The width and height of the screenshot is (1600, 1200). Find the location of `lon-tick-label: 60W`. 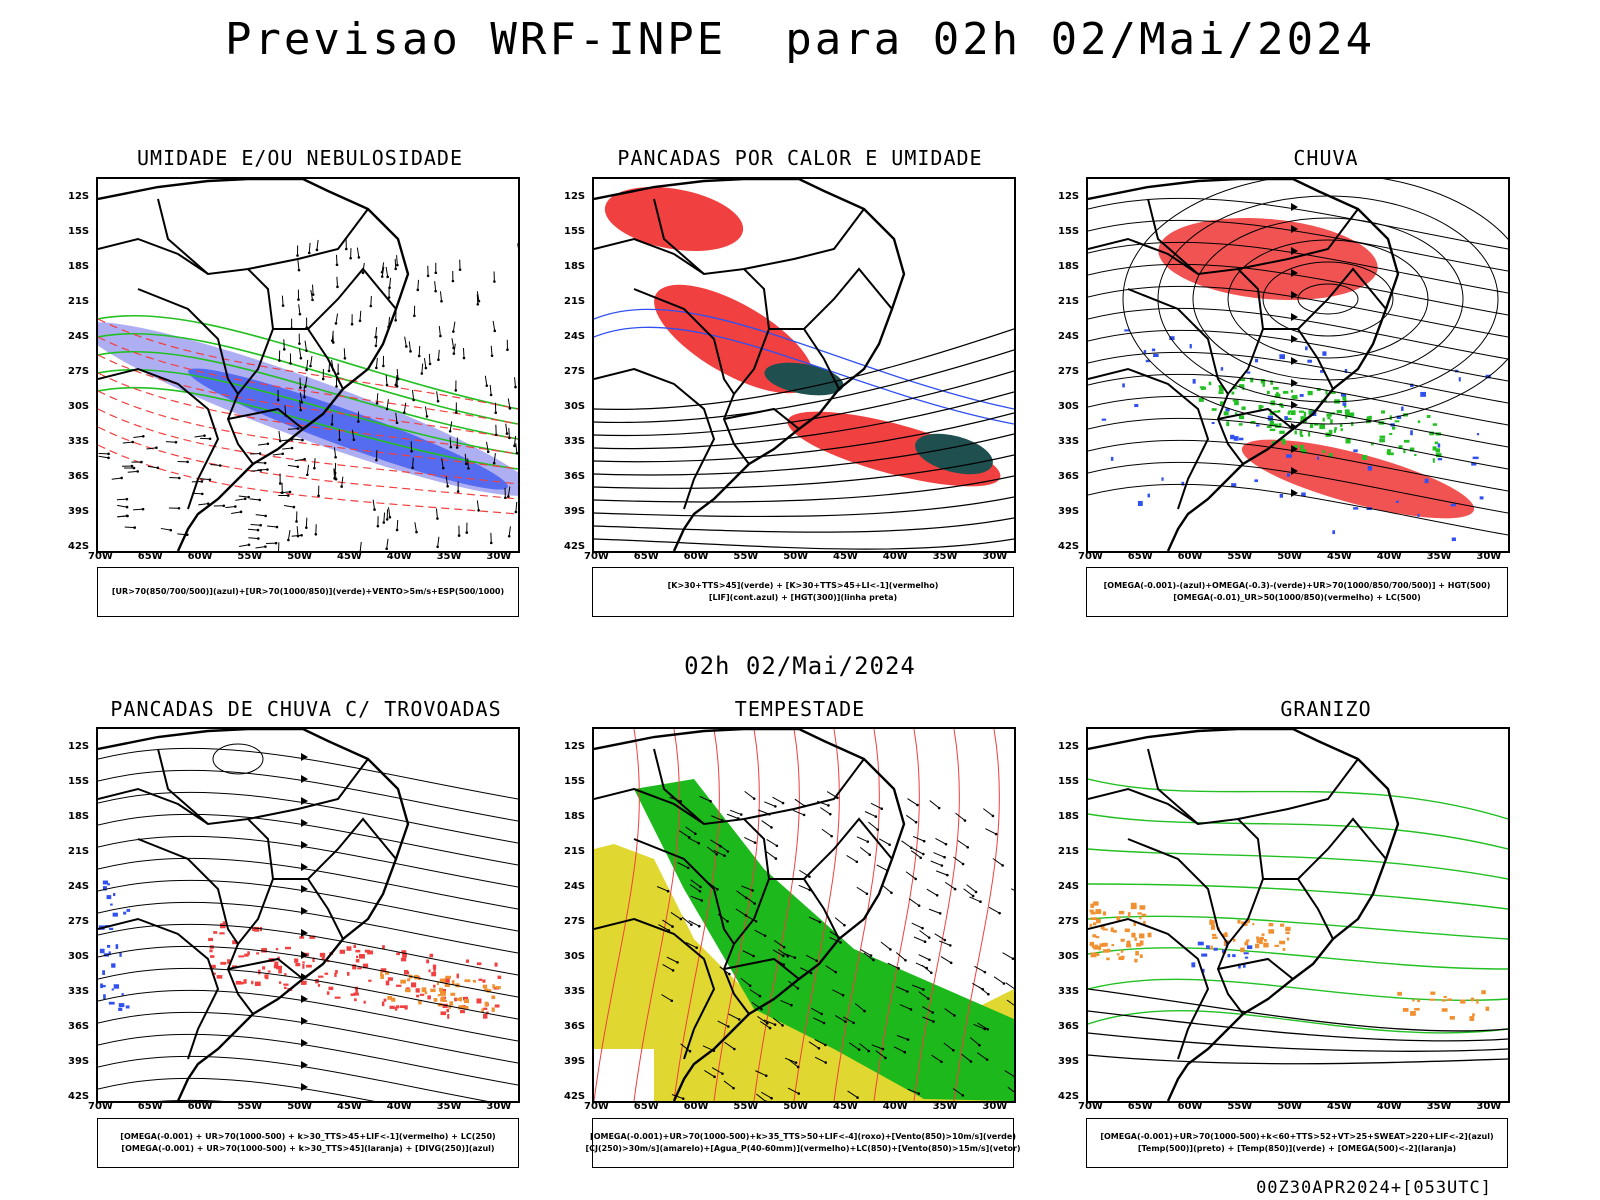

lon-tick-label: 60W is located at coordinates (1190, 1106).